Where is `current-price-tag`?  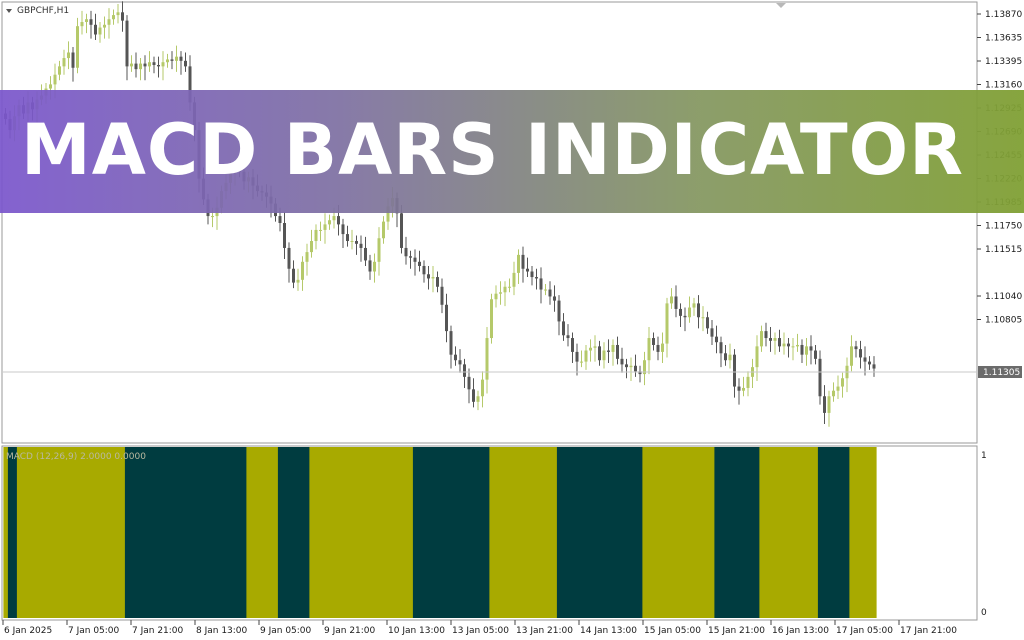
current-price-tag is located at coordinates (1000, 372).